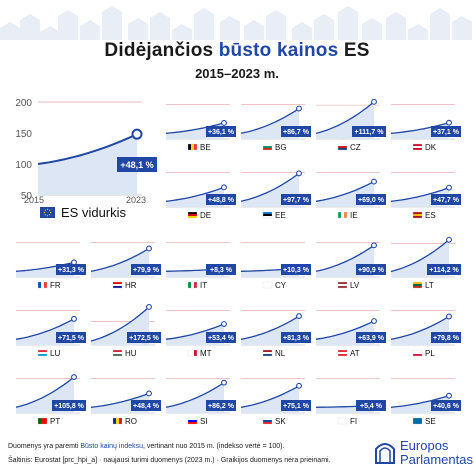 The image size is (474, 474). What do you see at coordinates (146, 270) in the screenshot?
I see `change-label: +79,9 %` at bounding box center [146, 270].